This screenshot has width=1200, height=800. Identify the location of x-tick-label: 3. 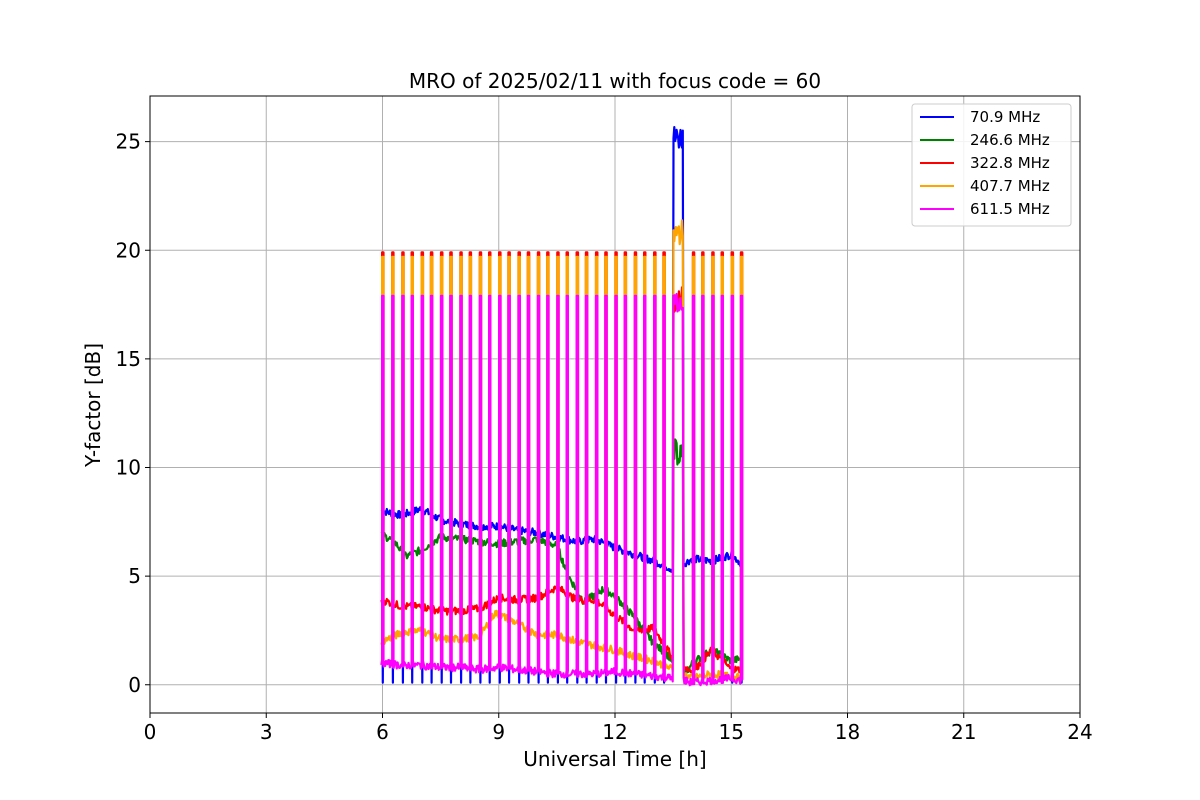
(266, 732).